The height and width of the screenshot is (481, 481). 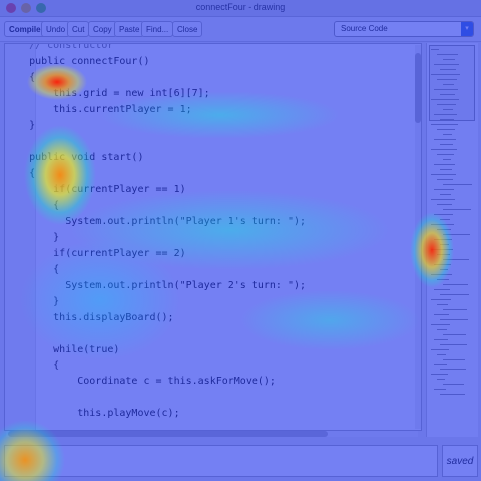 What do you see at coordinates (156, 221) in the screenshot?
I see `code-line: System.out.println("Player 1's turn: ");` at bounding box center [156, 221].